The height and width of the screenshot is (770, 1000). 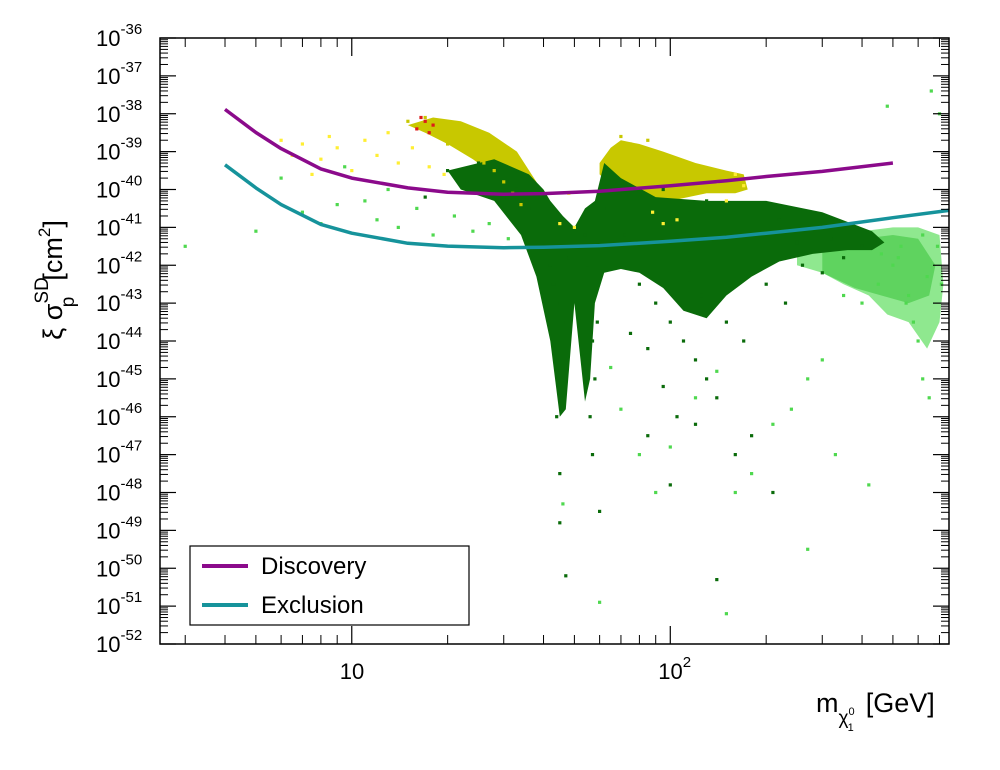 I want to click on y-tick-label: 10-48, so click(x=119, y=491).